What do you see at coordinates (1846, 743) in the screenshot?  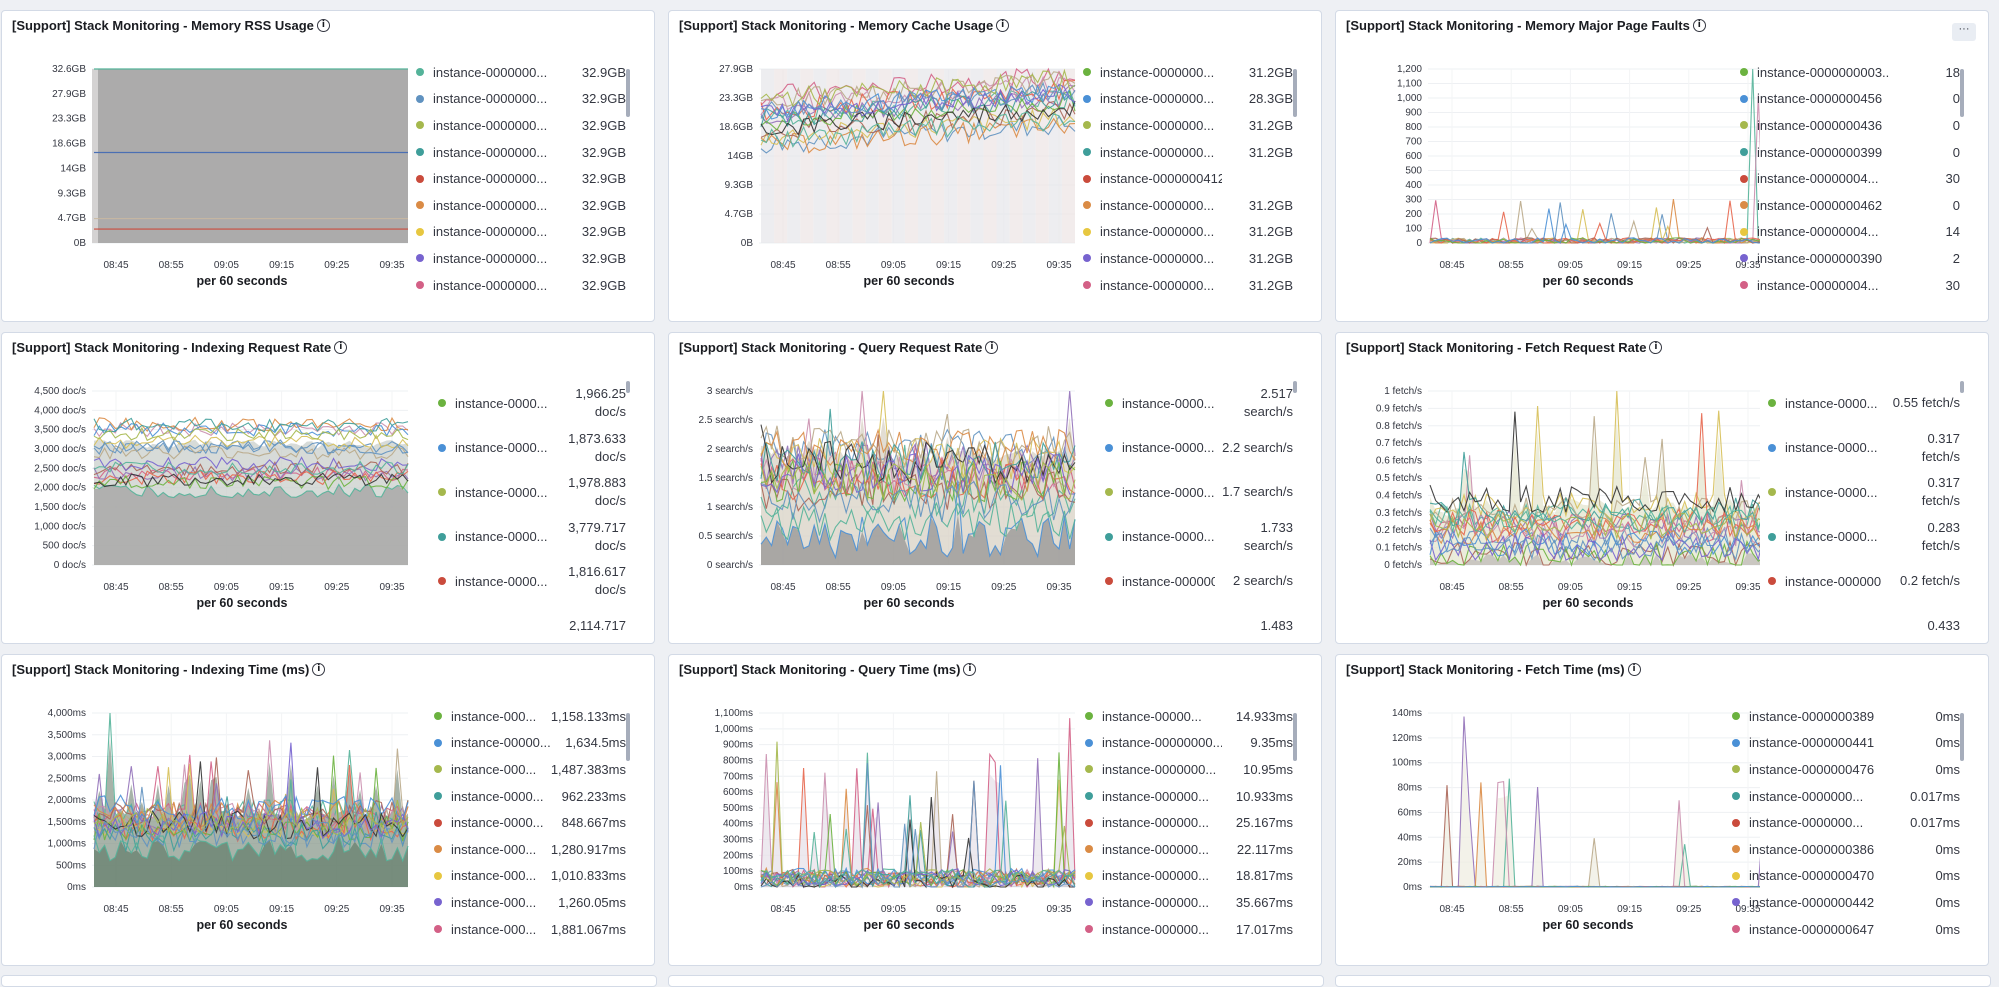 I see `legend-item: instance-0000000441 0ms` at bounding box center [1846, 743].